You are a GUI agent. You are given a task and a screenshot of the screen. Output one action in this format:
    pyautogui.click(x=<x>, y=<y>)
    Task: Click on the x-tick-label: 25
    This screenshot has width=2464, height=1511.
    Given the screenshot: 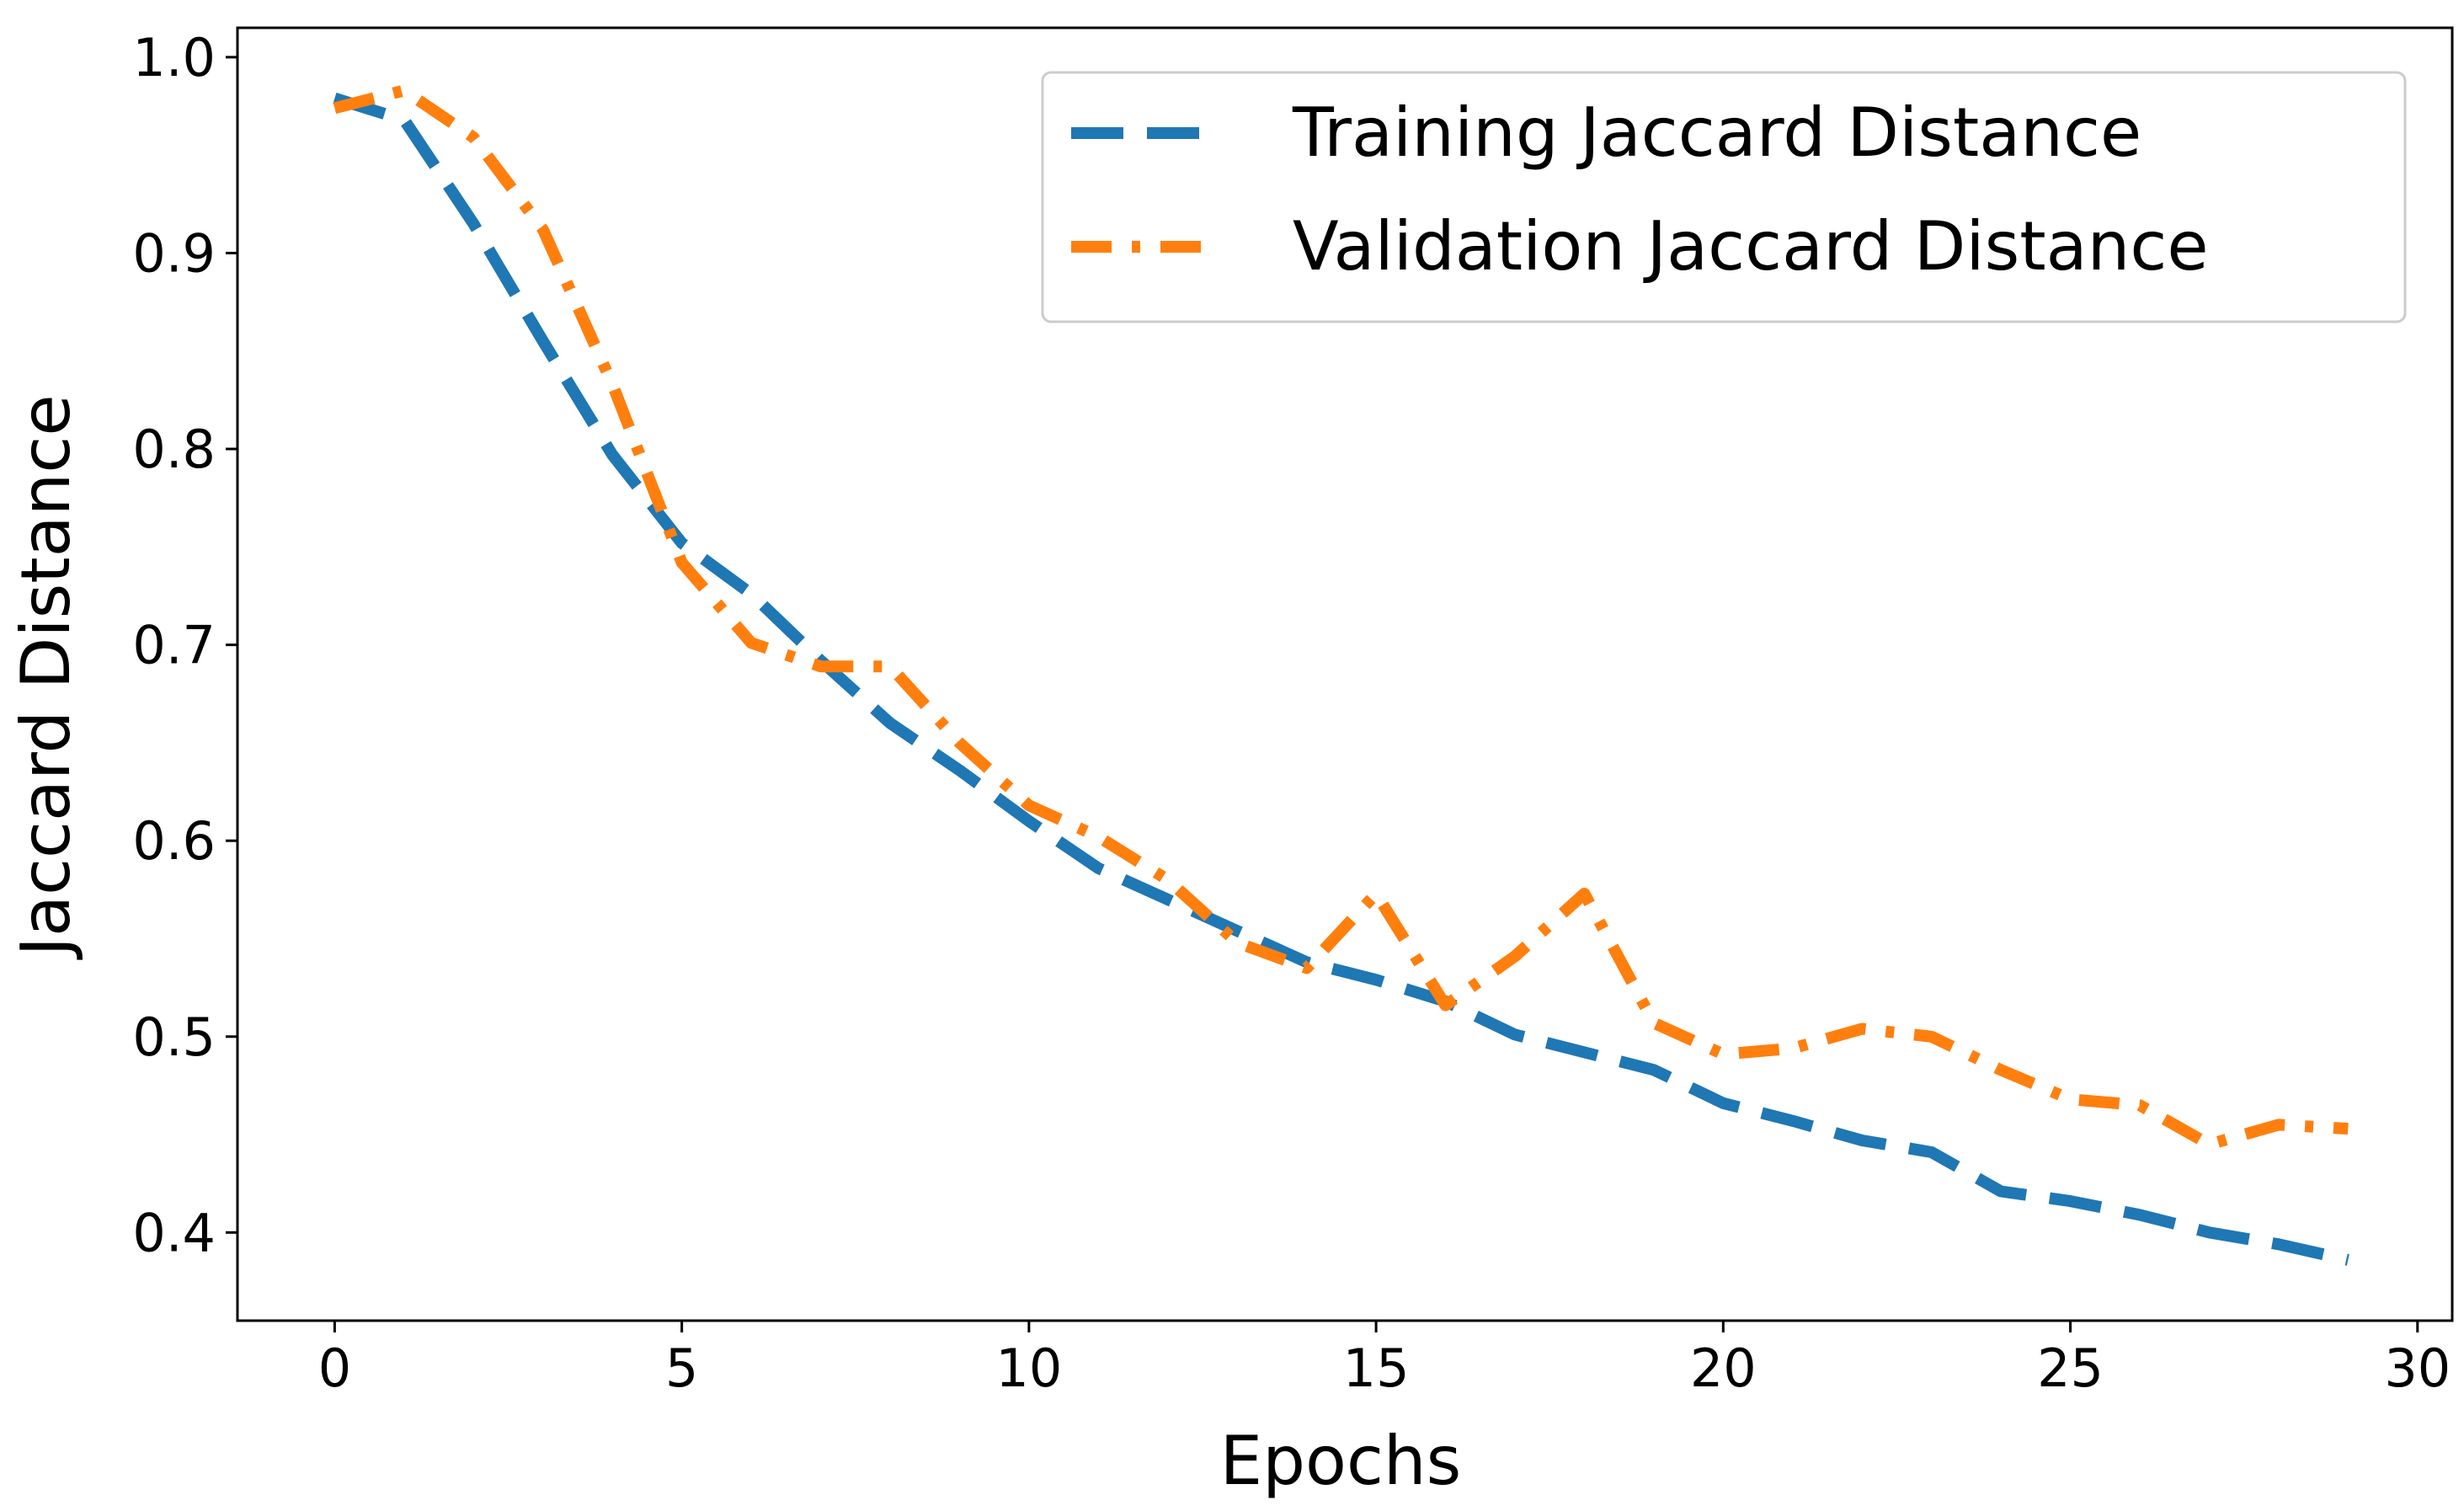 What is the action you would take?
    pyautogui.click(x=2070, y=1368)
    